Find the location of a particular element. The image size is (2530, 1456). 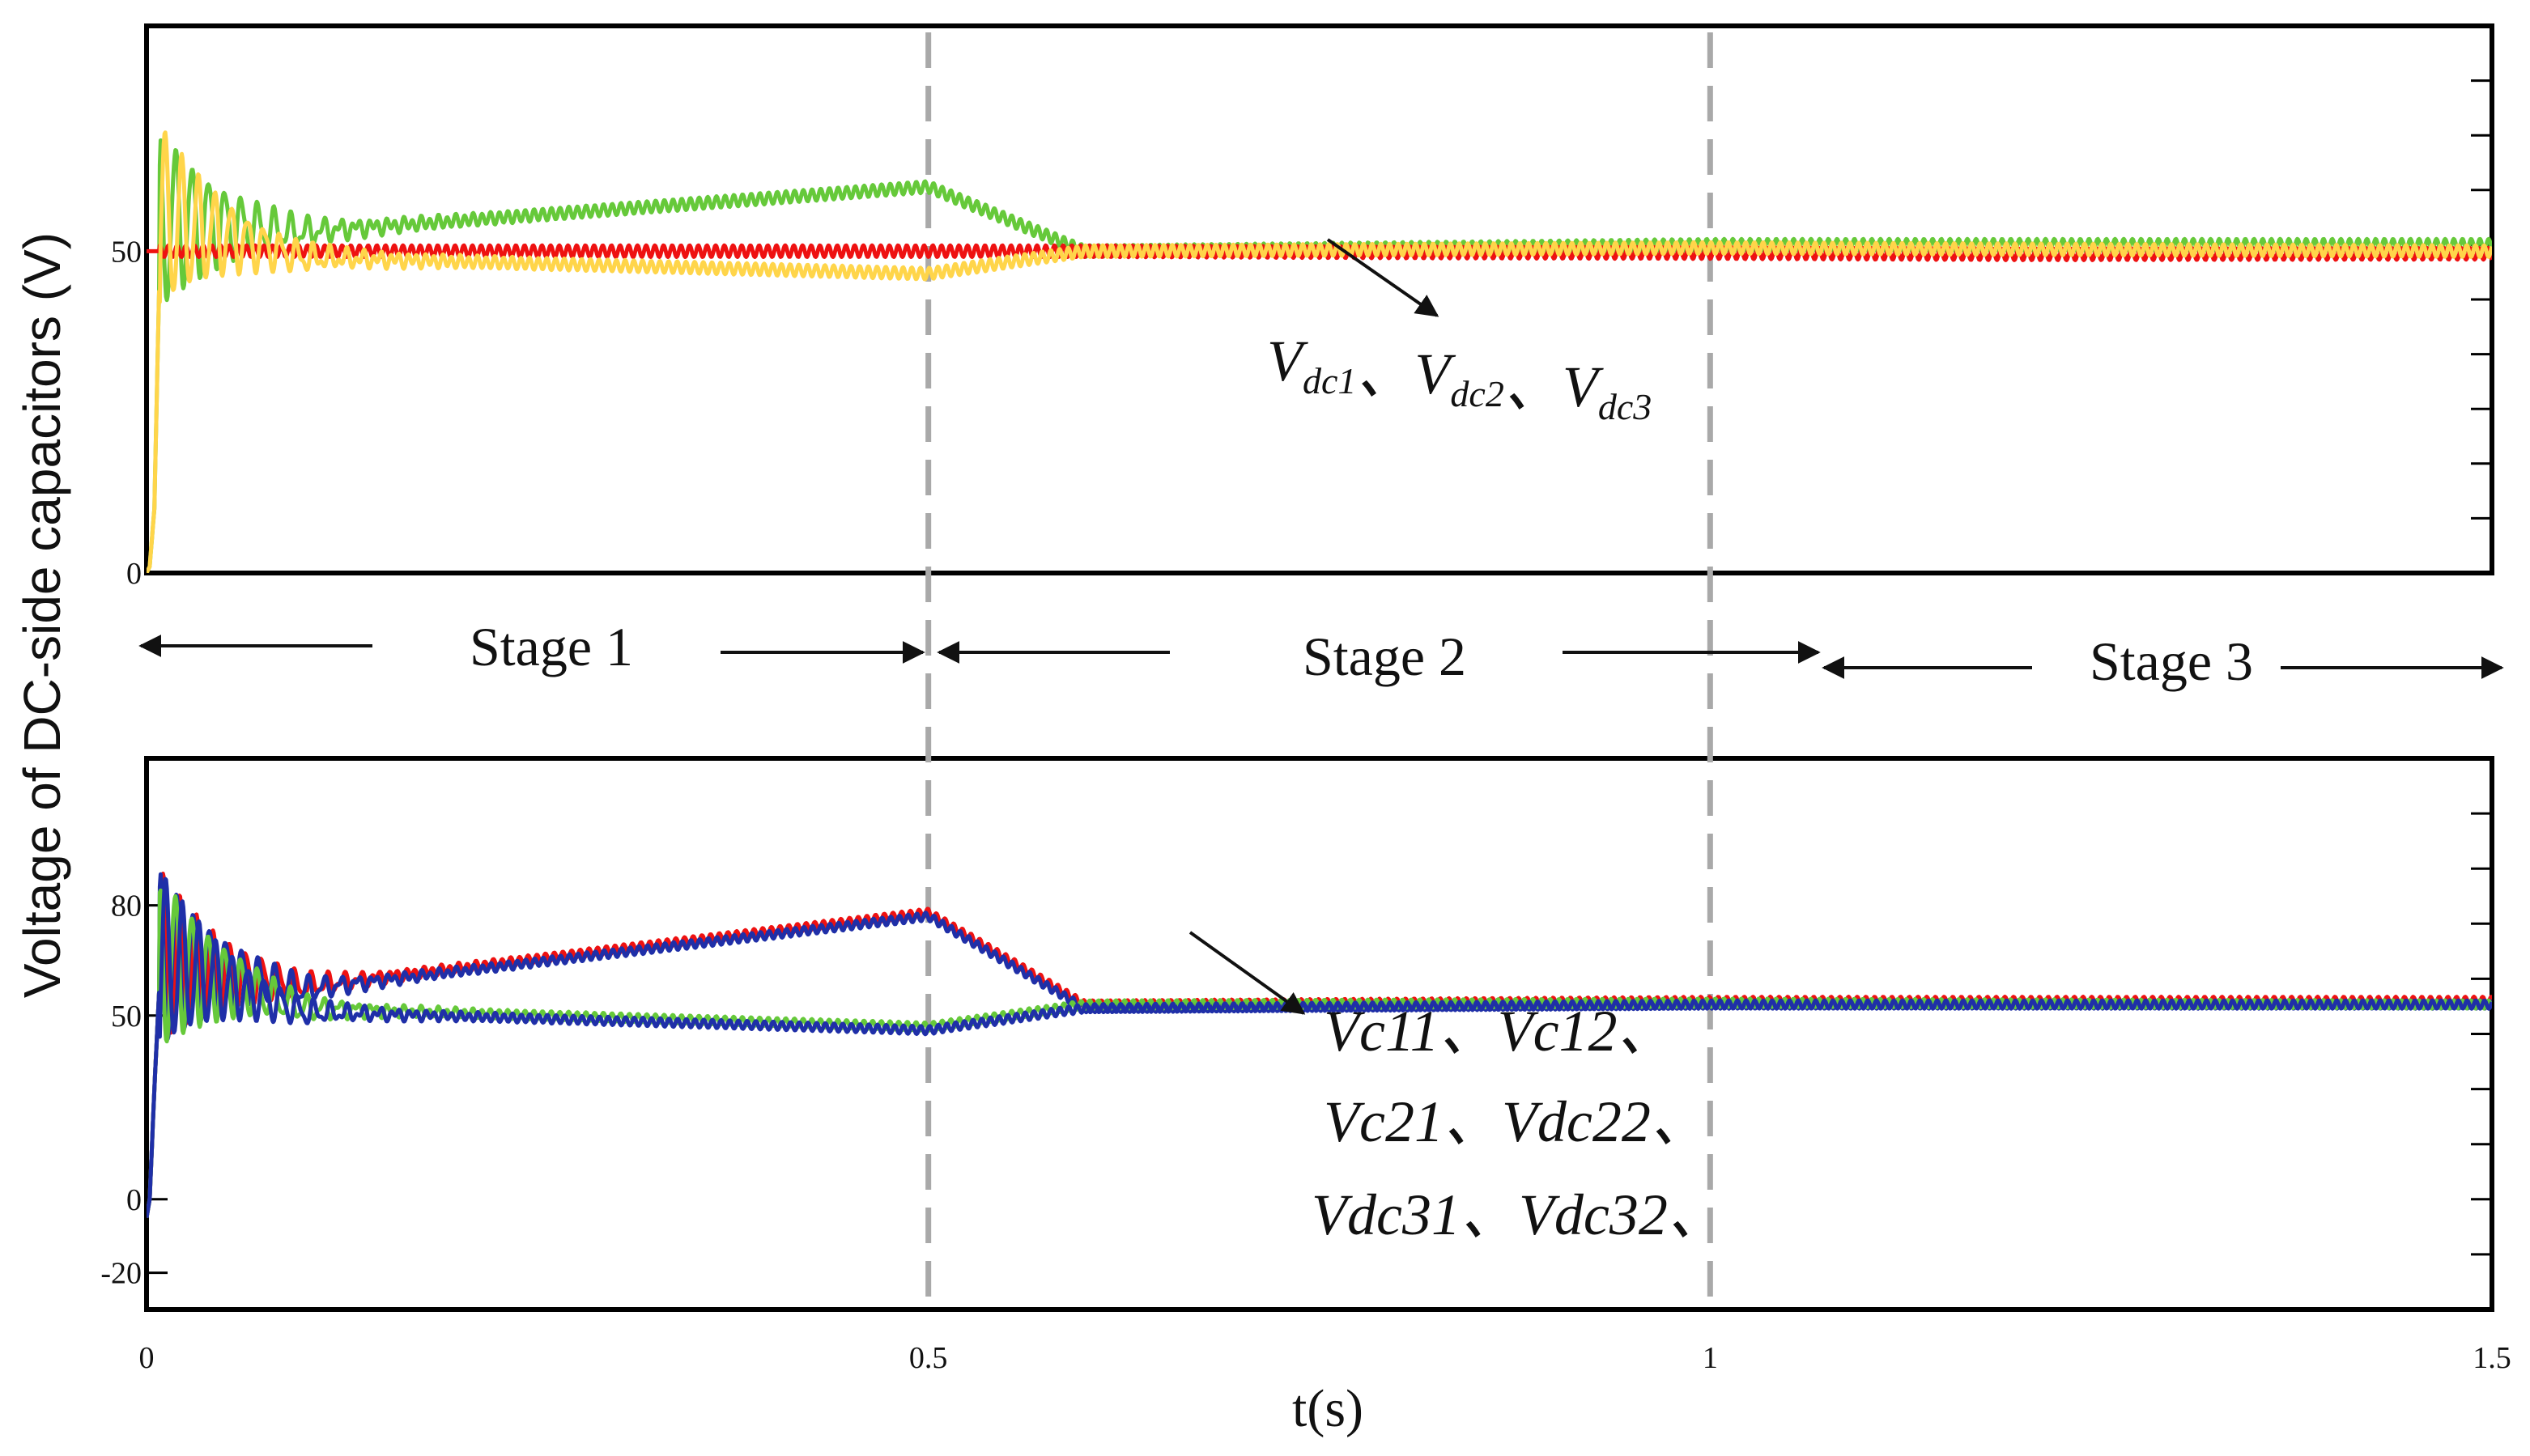

y-tick-label: -20 is located at coordinates (121, 1274).